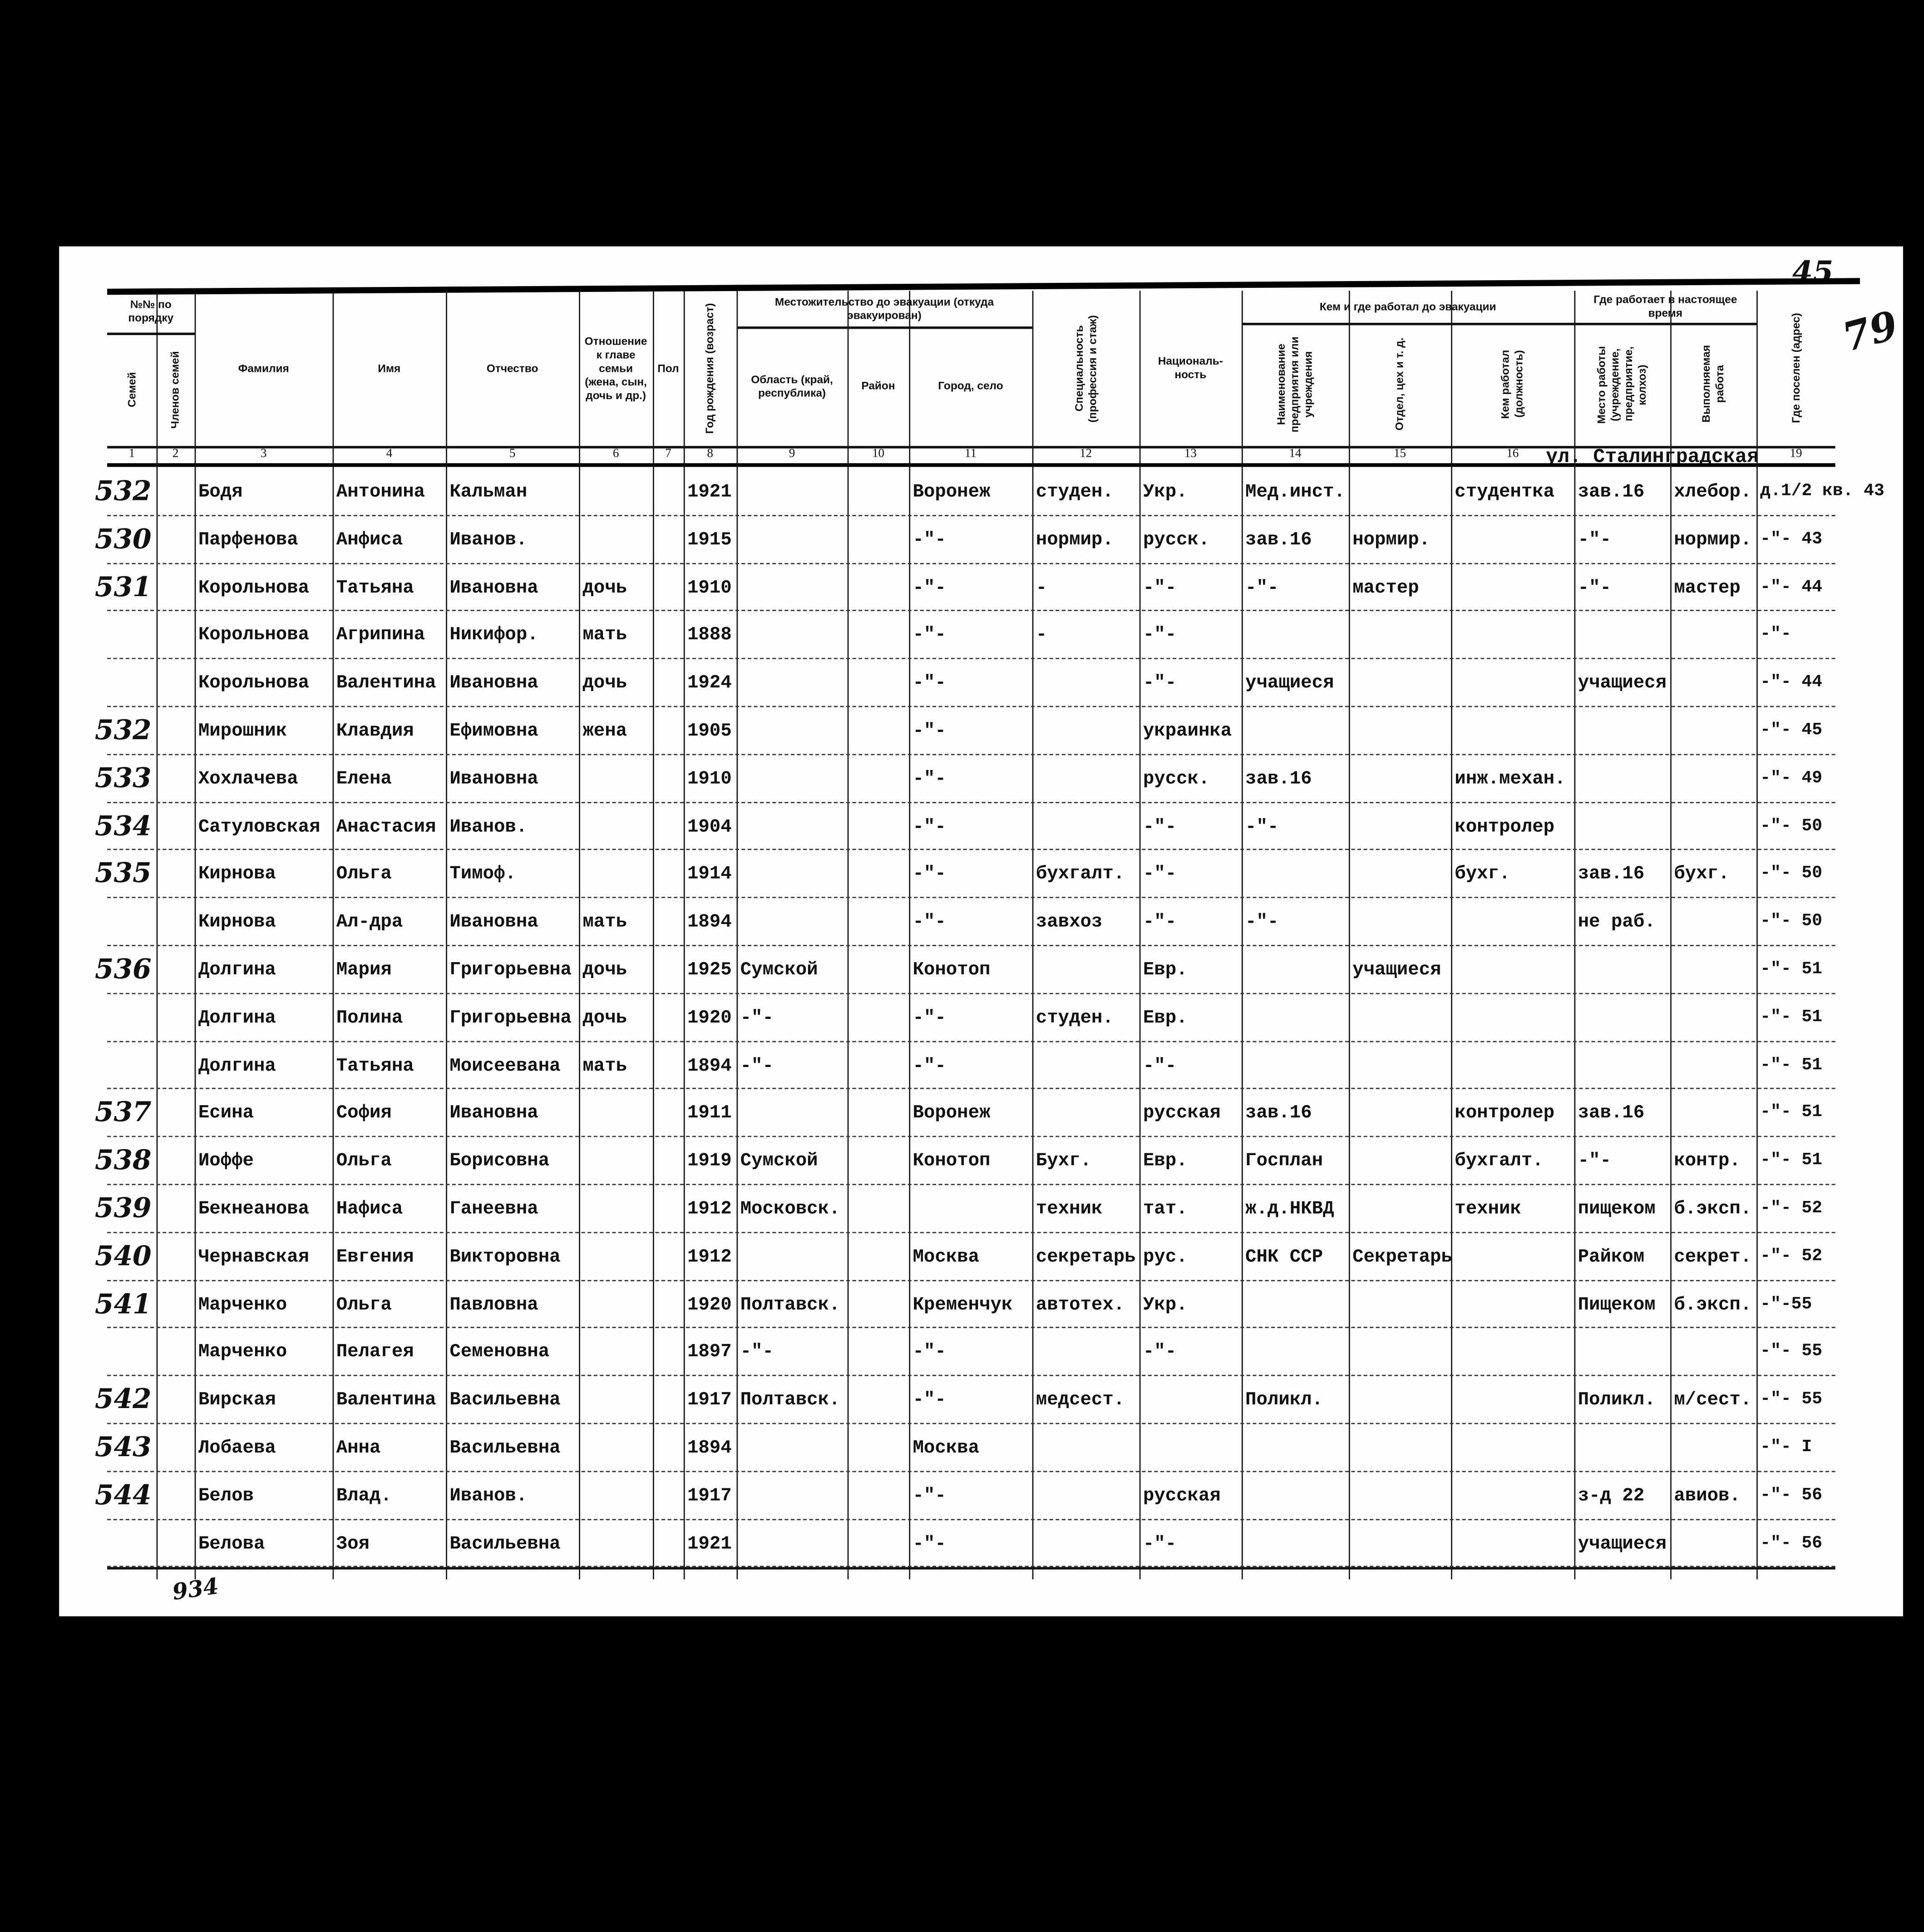 This screenshot has height=1932, width=1924. What do you see at coordinates (254, 588) in the screenshot?
I see `surname-cell: Корольнова` at bounding box center [254, 588].